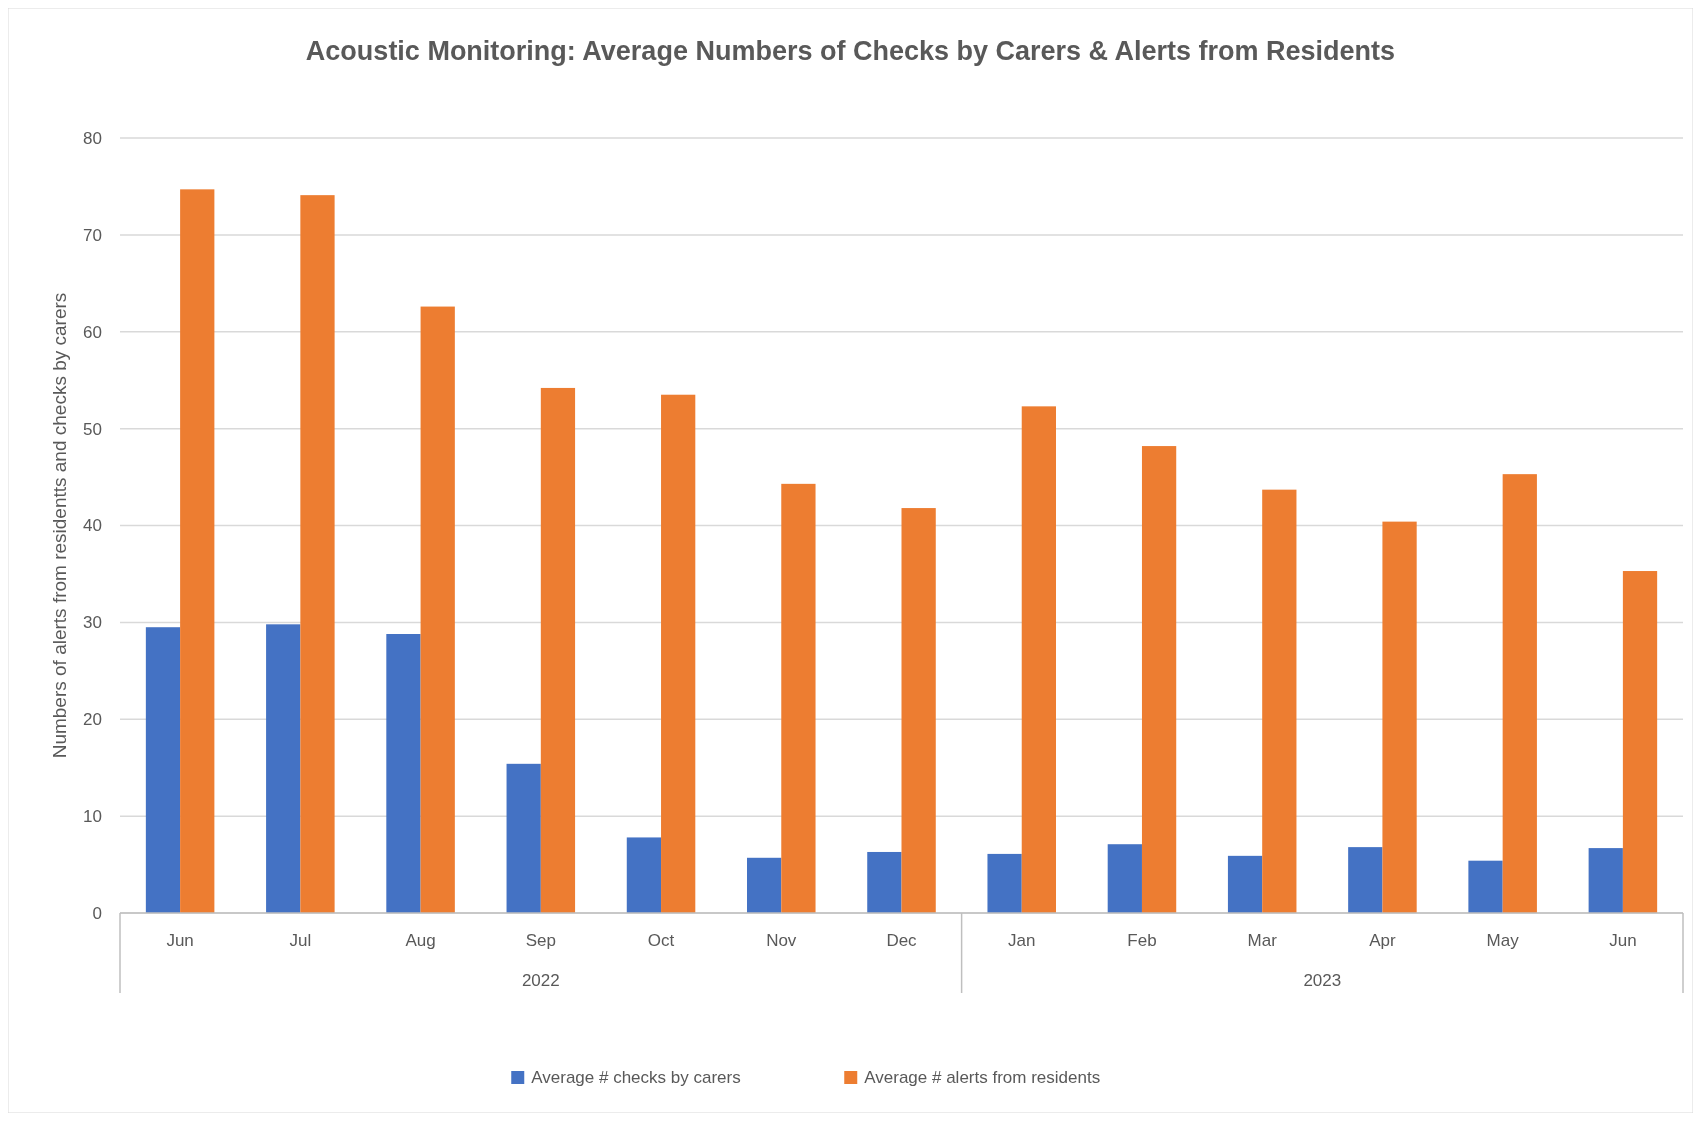 Image resolution: width=1701 pixels, height=1121 pixels. I want to click on x-tick-label: Sep, so click(540, 940).